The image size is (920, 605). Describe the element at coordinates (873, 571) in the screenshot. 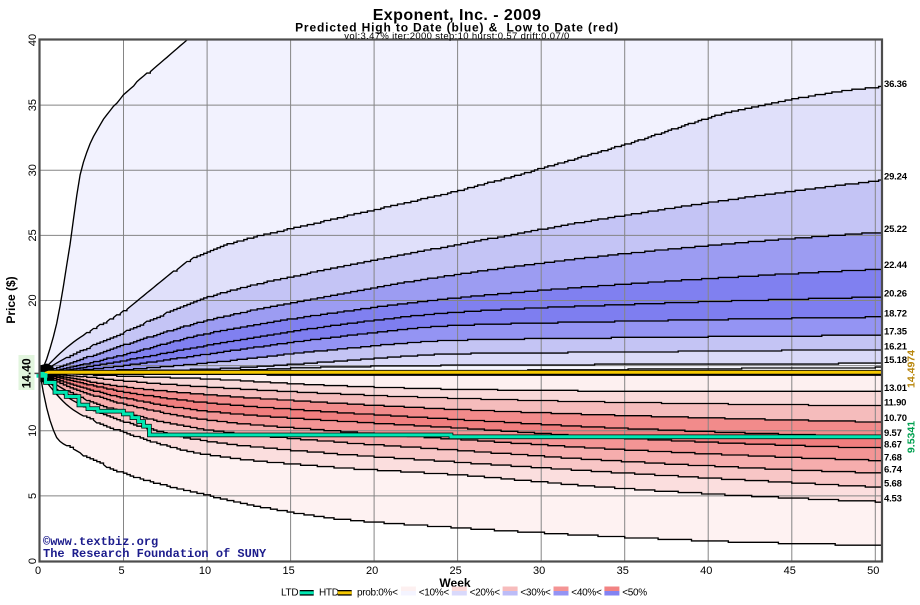

I see `svg-text: 50` at that location.